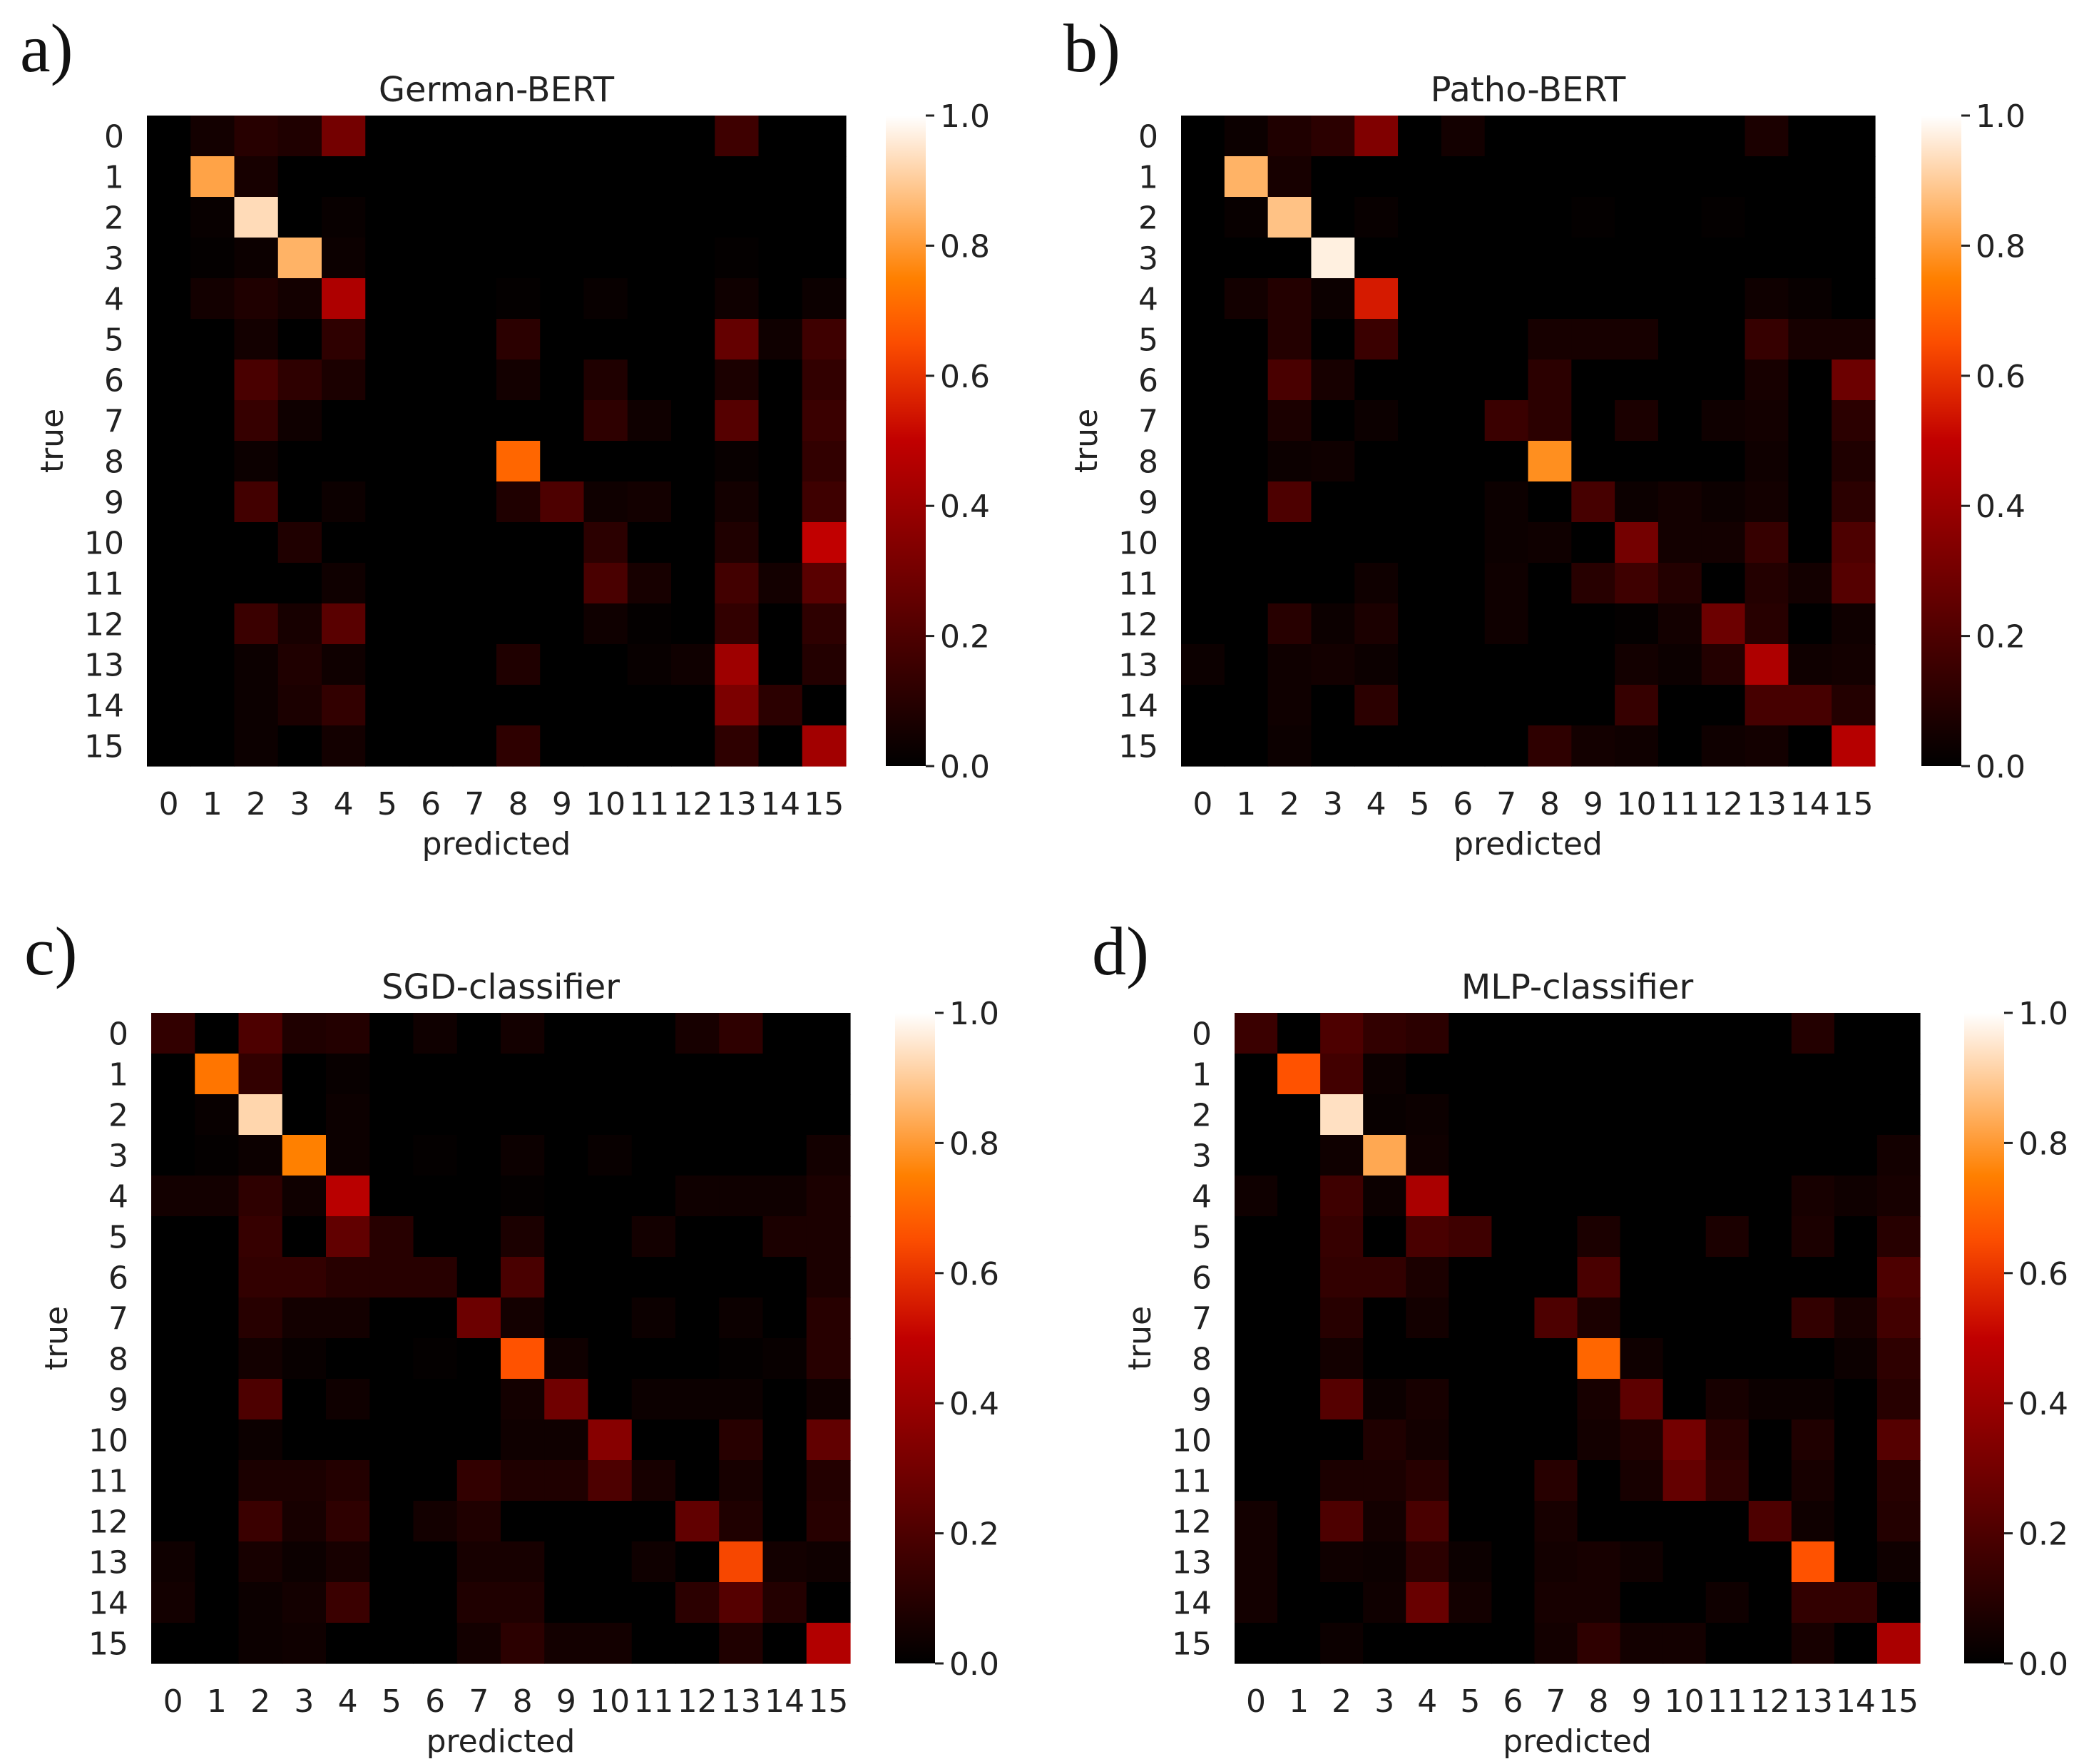 The image size is (2084, 1764). I want to click on colorbar-tick-label: 0.4, so click(965, 507).